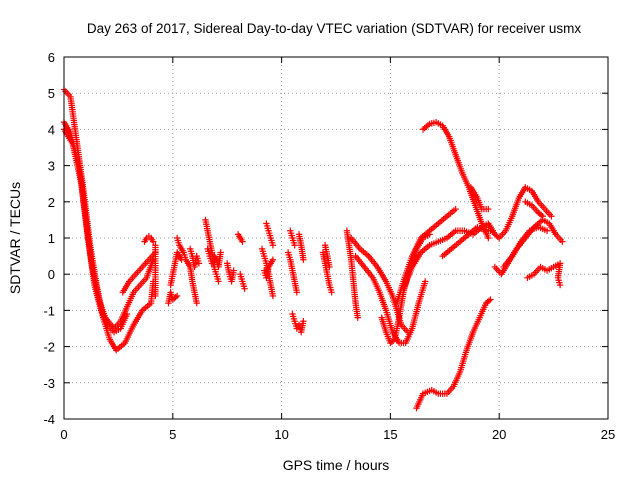 This screenshot has height=480, width=640. I want to click on x-tick-label: 0, so click(63, 434).